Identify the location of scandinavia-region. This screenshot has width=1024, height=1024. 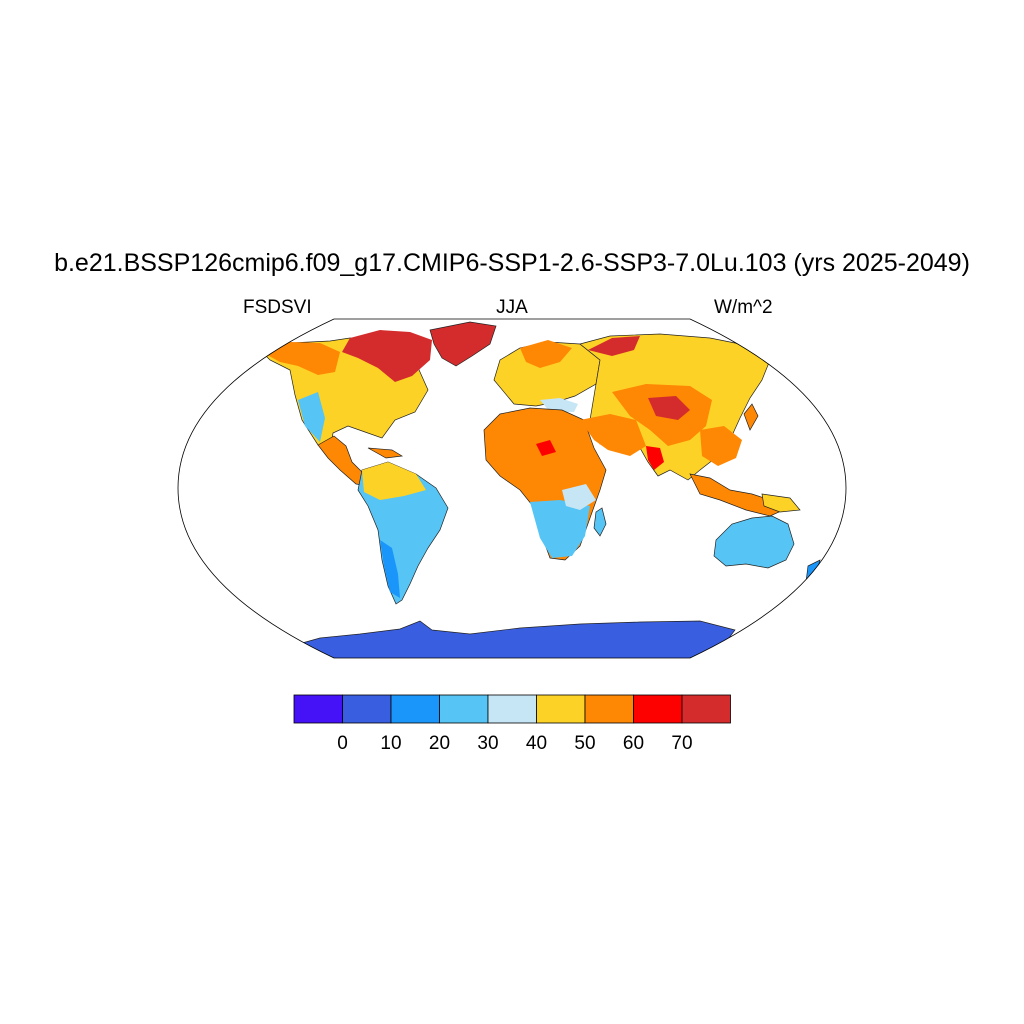
(546, 354).